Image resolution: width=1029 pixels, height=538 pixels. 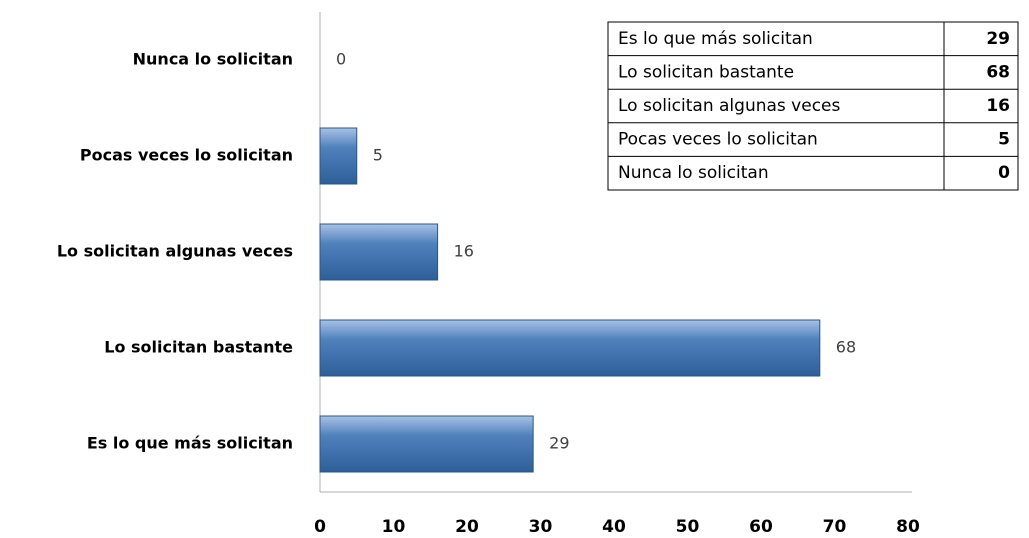 What do you see at coordinates (761, 527) in the screenshot?
I see `x-tick-label: 60` at bounding box center [761, 527].